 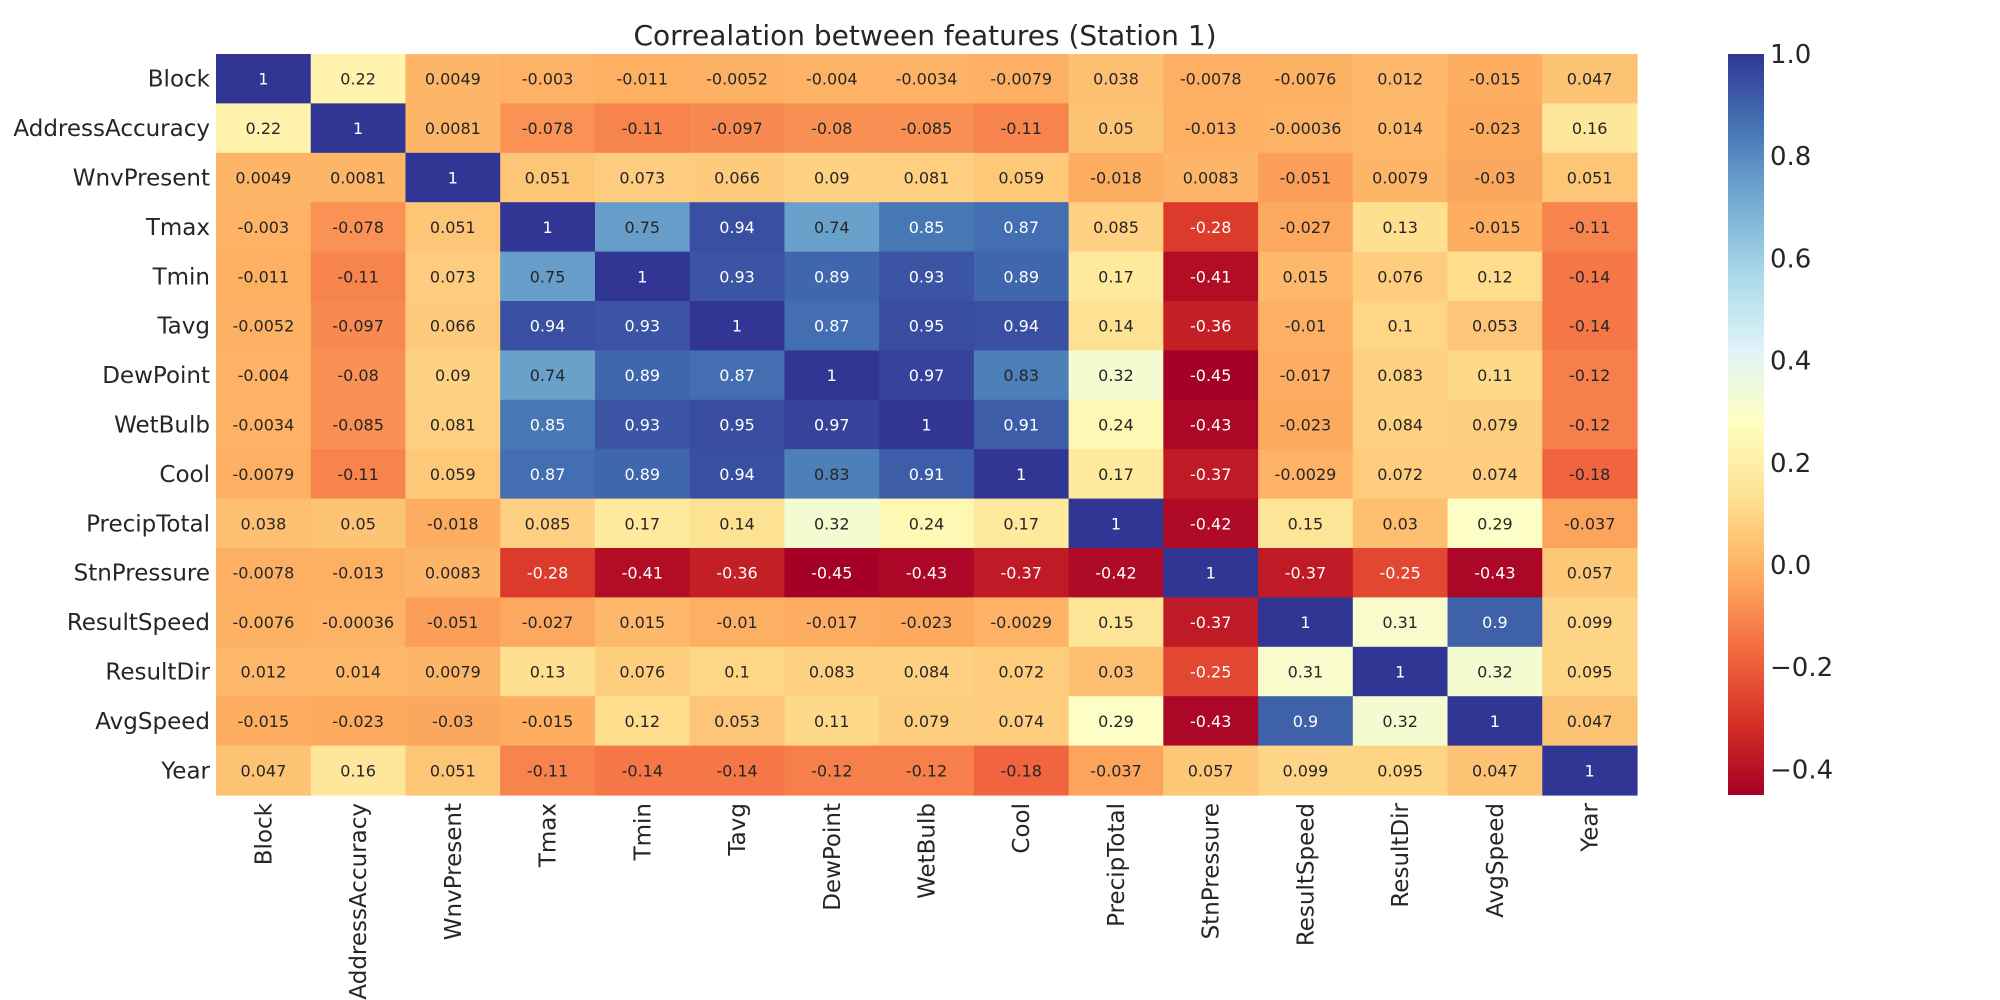 What do you see at coordinates (453, 573) in the screenshot?
I see `cell-annotation: 0.0083` at bounding box center [453, 573].